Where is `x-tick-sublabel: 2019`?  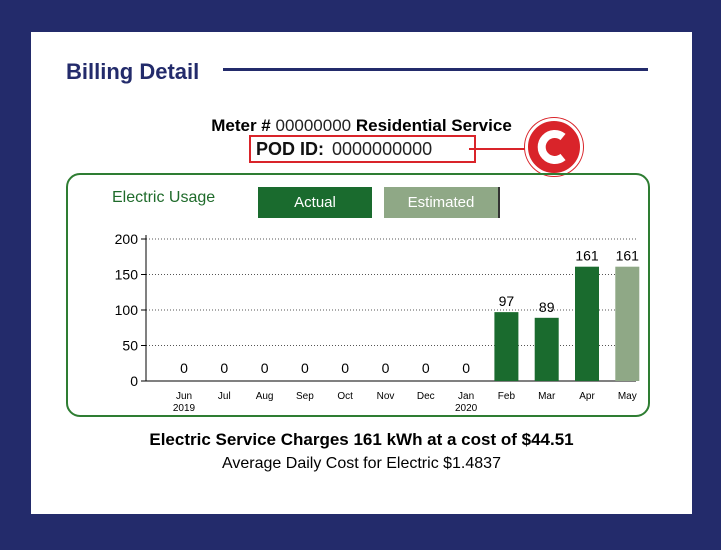
x-tick-sublabel: 2019 is located at coordinates (184, 408).